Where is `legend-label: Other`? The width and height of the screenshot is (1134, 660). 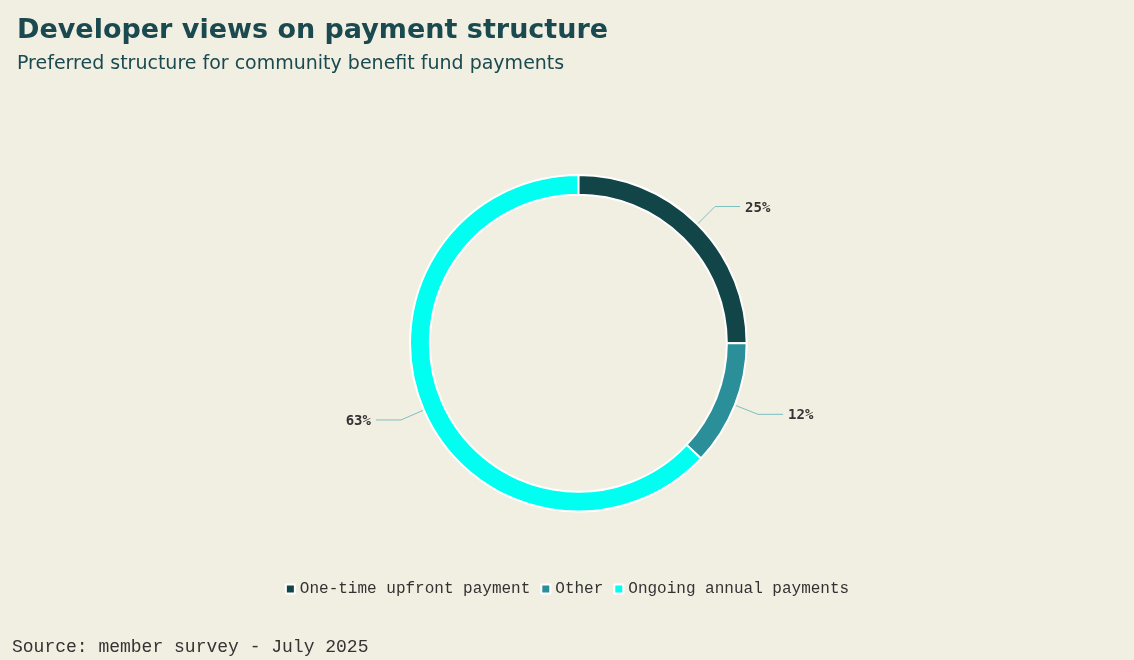 legend-label: Other is located at coordinates (579, 589).